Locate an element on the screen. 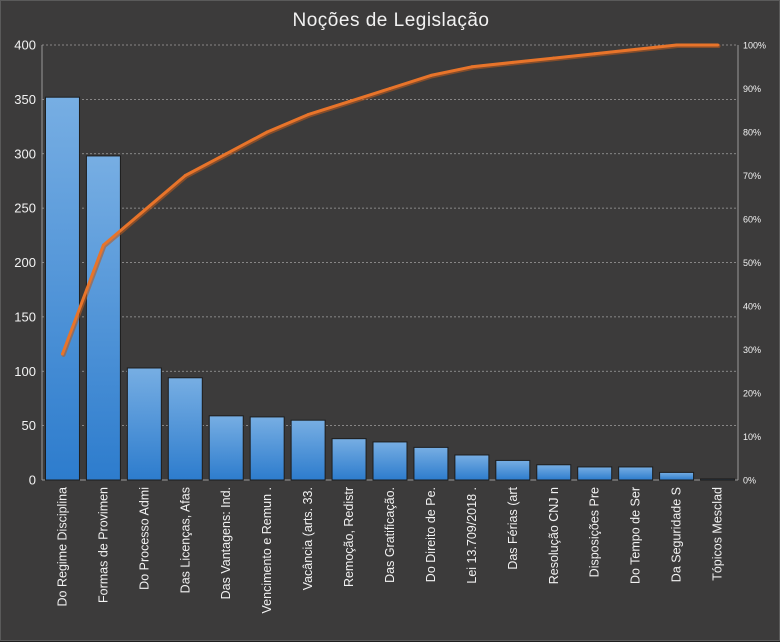  category-label: Lei 13.709/2018 . is located at coordinates (472, 535).